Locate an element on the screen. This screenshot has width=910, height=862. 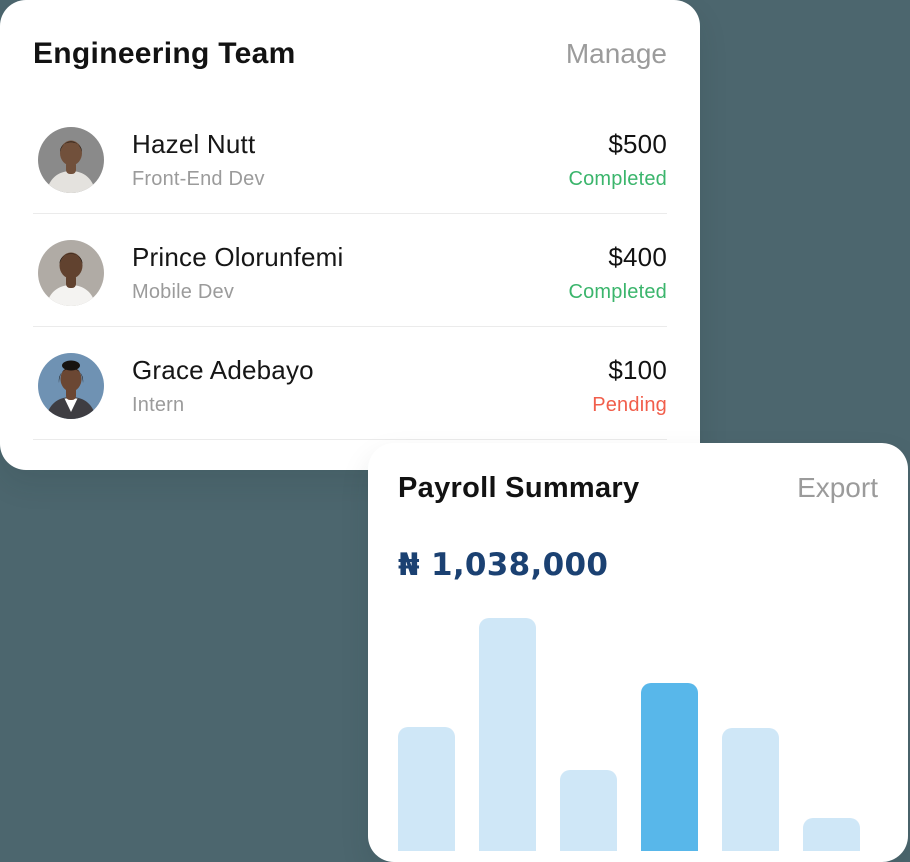
payroll-card-title: Payroll Summary is located at coordinates (519, 488).